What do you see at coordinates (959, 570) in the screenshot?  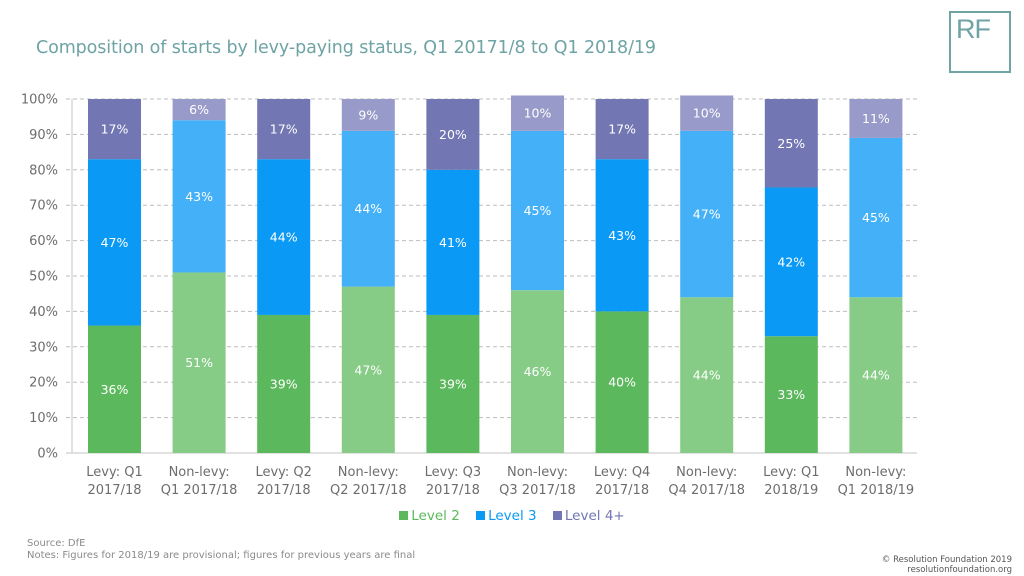 I see `website-line: resolutionfoundation.org` at bounding box center [959, 570].